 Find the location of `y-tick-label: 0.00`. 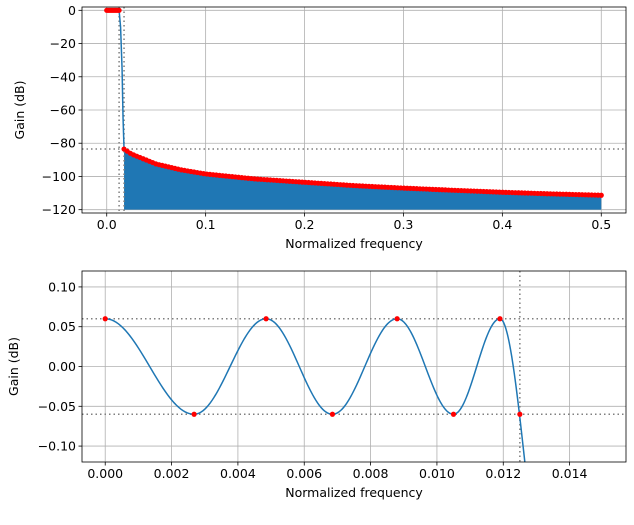

y-tick-label: 0.00 is located at coordinates (62, 366).